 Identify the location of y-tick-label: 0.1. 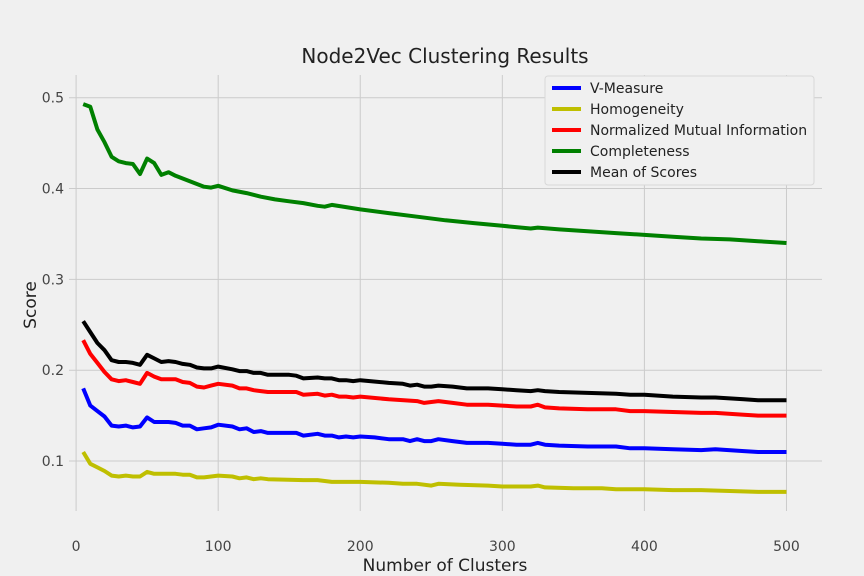
(53, 462).